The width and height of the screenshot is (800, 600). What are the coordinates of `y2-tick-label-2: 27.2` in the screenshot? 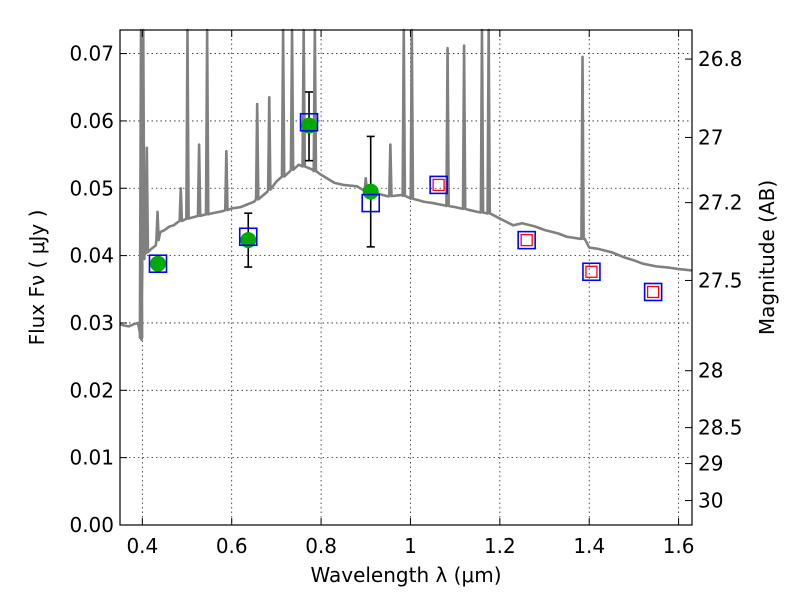 It's located at (720, 203).